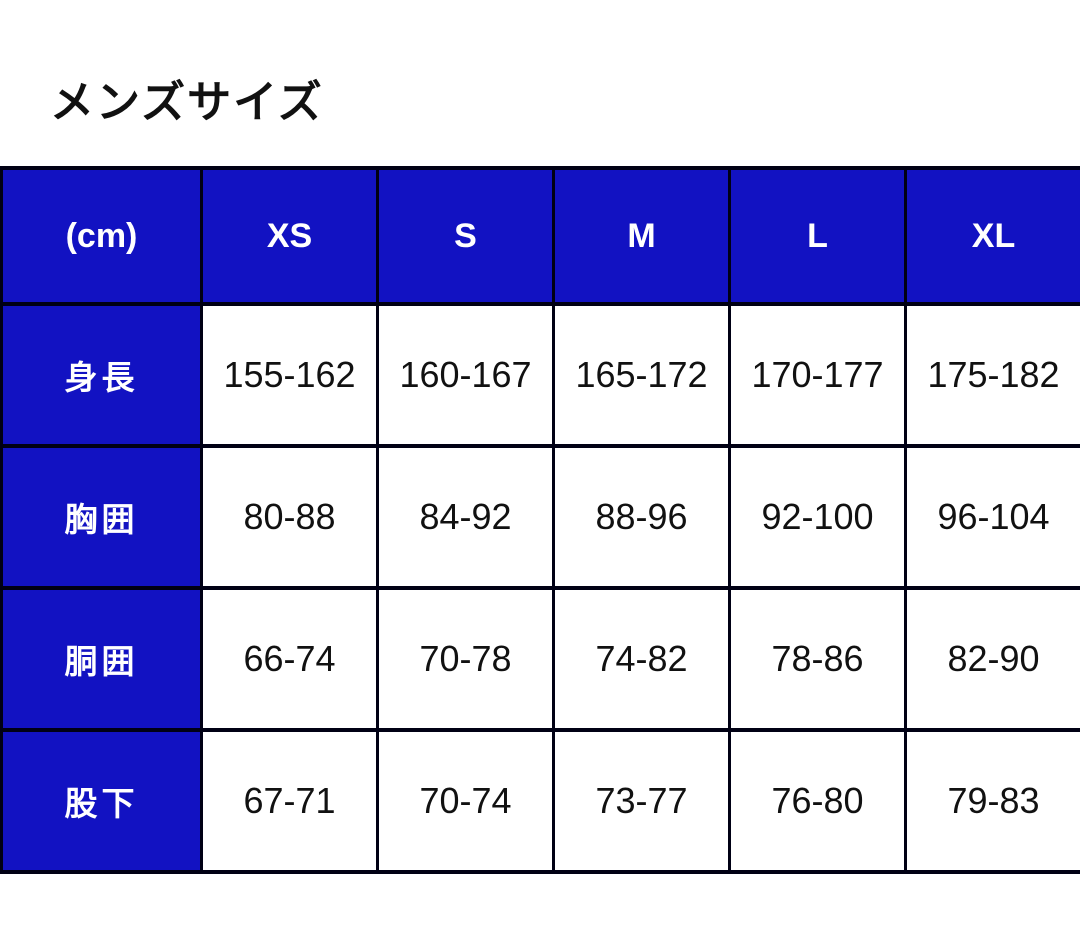 The height and width of the screenshot is (951, 1080). Describe the element at coordinates (817, 801) in the screenshot. I see `data-cell: 76-80` at that location.